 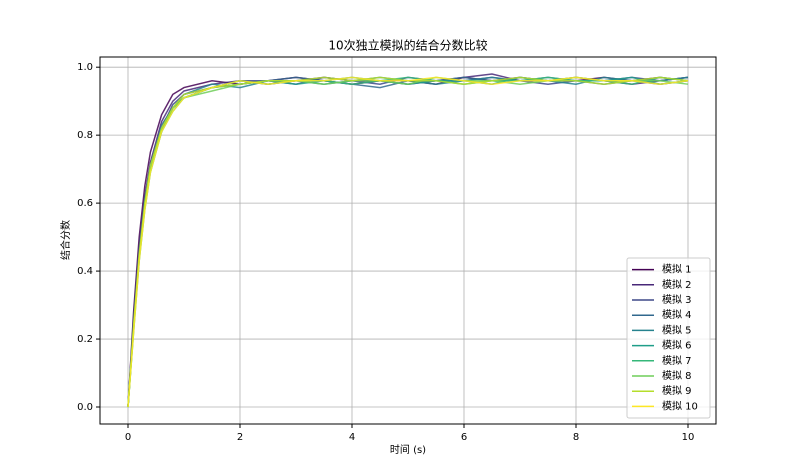 I want to click on y-tick-label: 0.0, so click(x=85, y=407).